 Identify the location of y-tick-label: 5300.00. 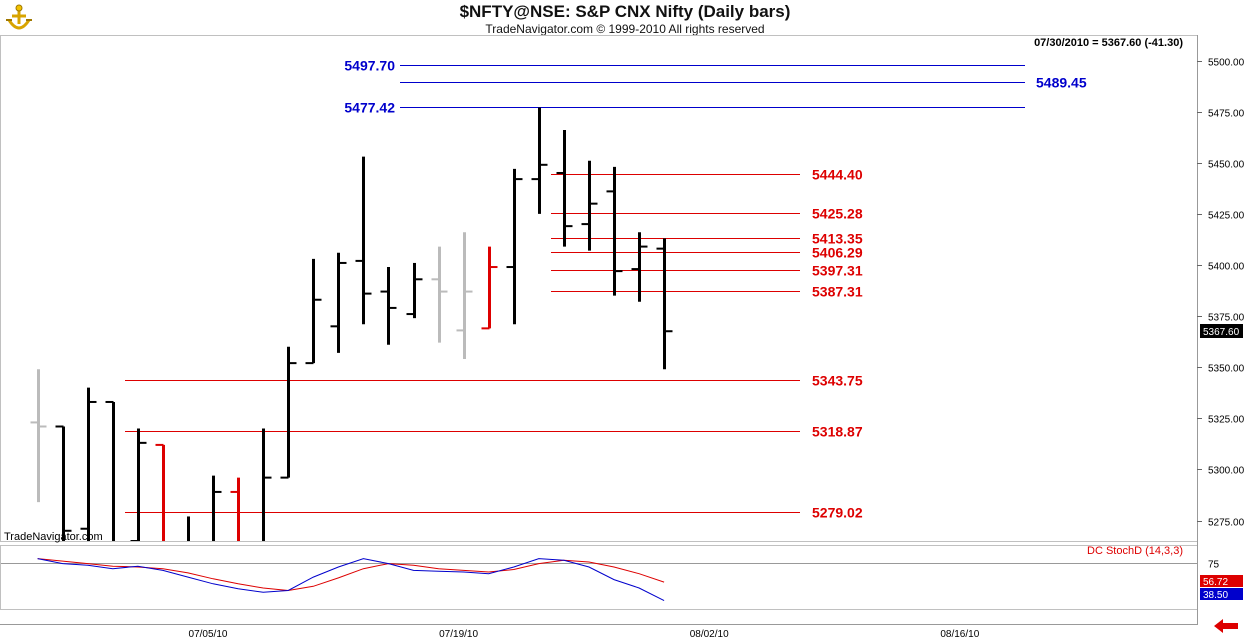
(1226, 471).